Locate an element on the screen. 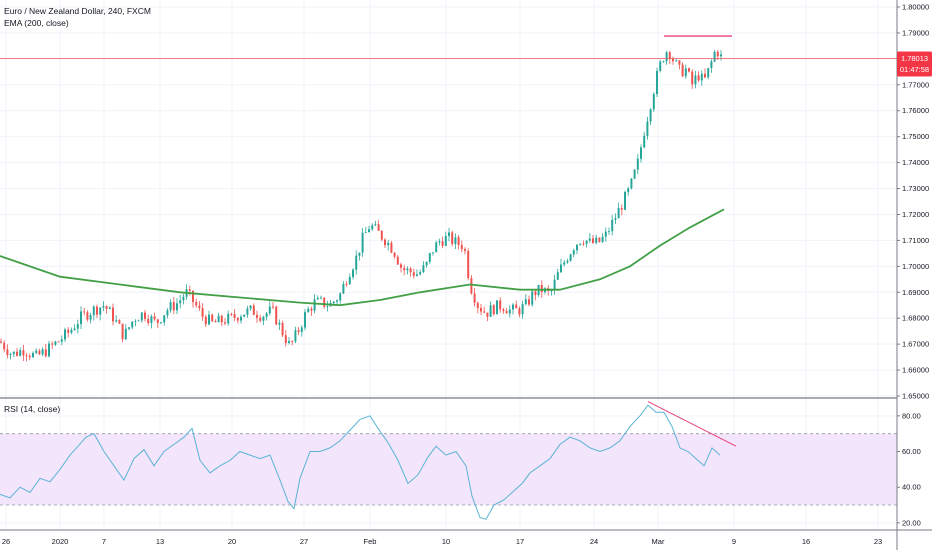 The height and width of the screenshot is (550, 932). time-tick-label: 24 is located at coordinates (594, 541).